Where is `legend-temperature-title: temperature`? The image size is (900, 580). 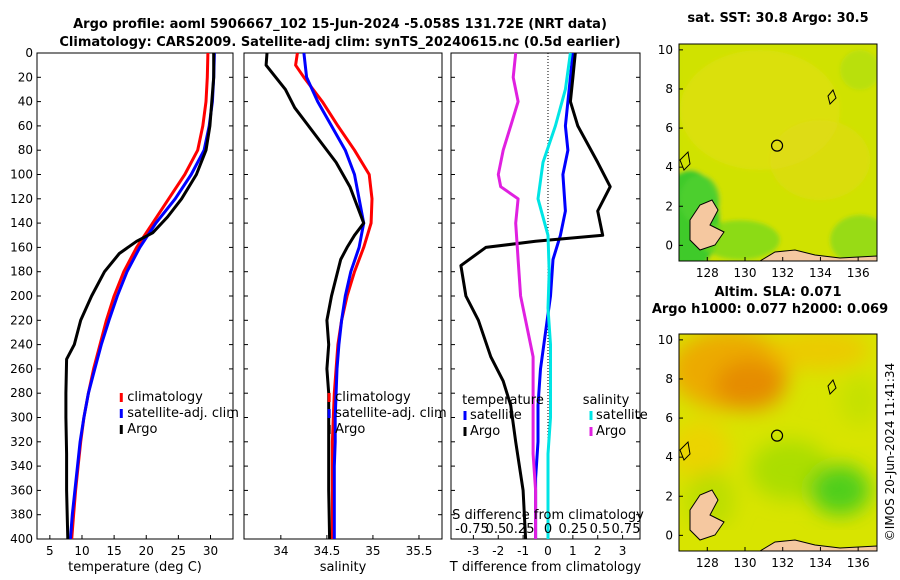 legend-temperature-title: temperature is located at coordinates (503, 400).